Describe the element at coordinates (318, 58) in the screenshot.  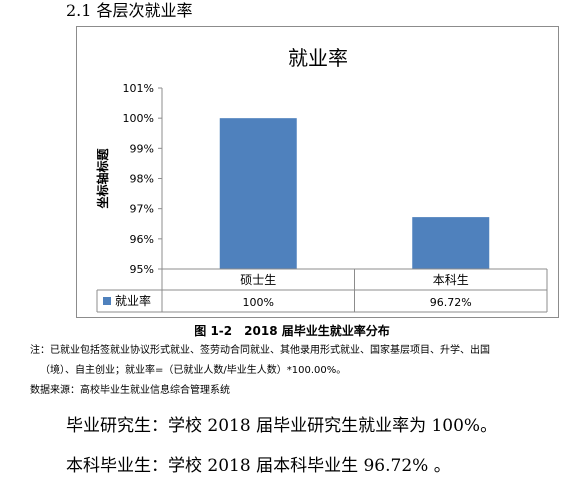
I see `chart-title: 就业率` at that location.